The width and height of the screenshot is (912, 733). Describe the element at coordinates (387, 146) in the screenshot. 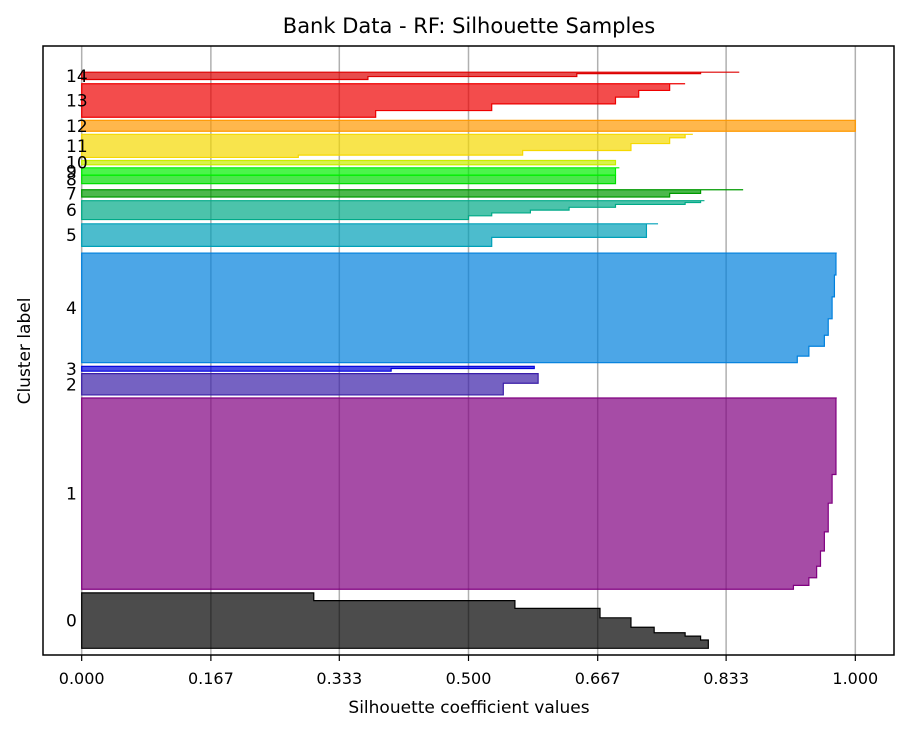

I see `cluster-11-silhouette` at that location.